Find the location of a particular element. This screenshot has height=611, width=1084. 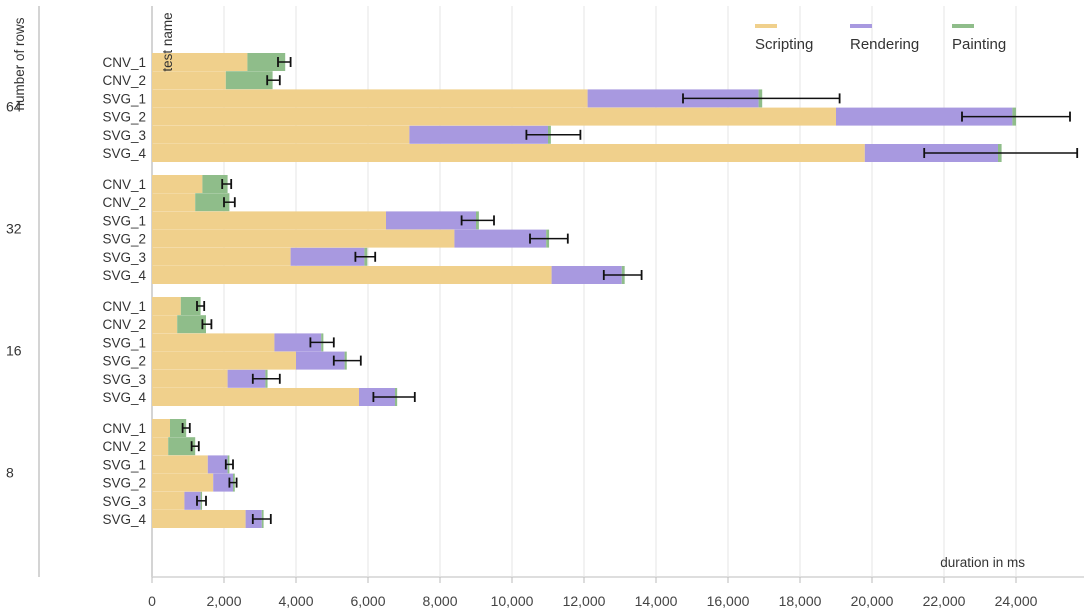

x-tick-label: 16,000 is located at coordinates (728, 601).